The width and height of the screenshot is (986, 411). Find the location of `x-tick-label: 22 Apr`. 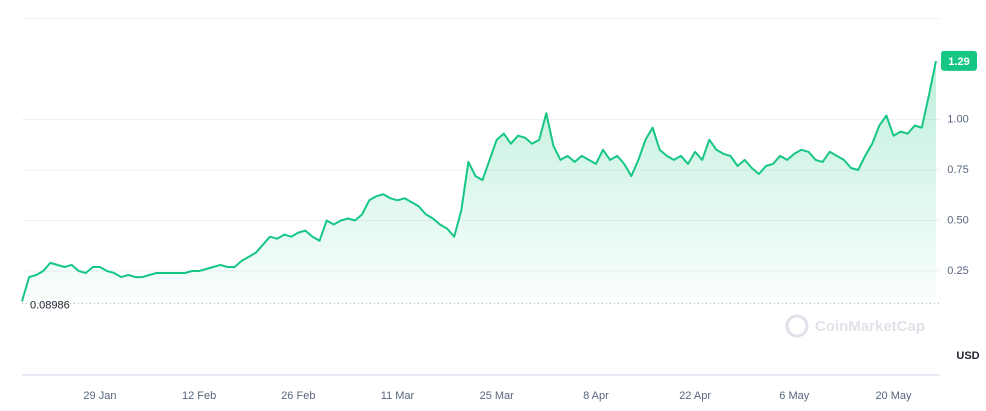

x-tick-label: 22 Apr is located at coordinates (695, 396).